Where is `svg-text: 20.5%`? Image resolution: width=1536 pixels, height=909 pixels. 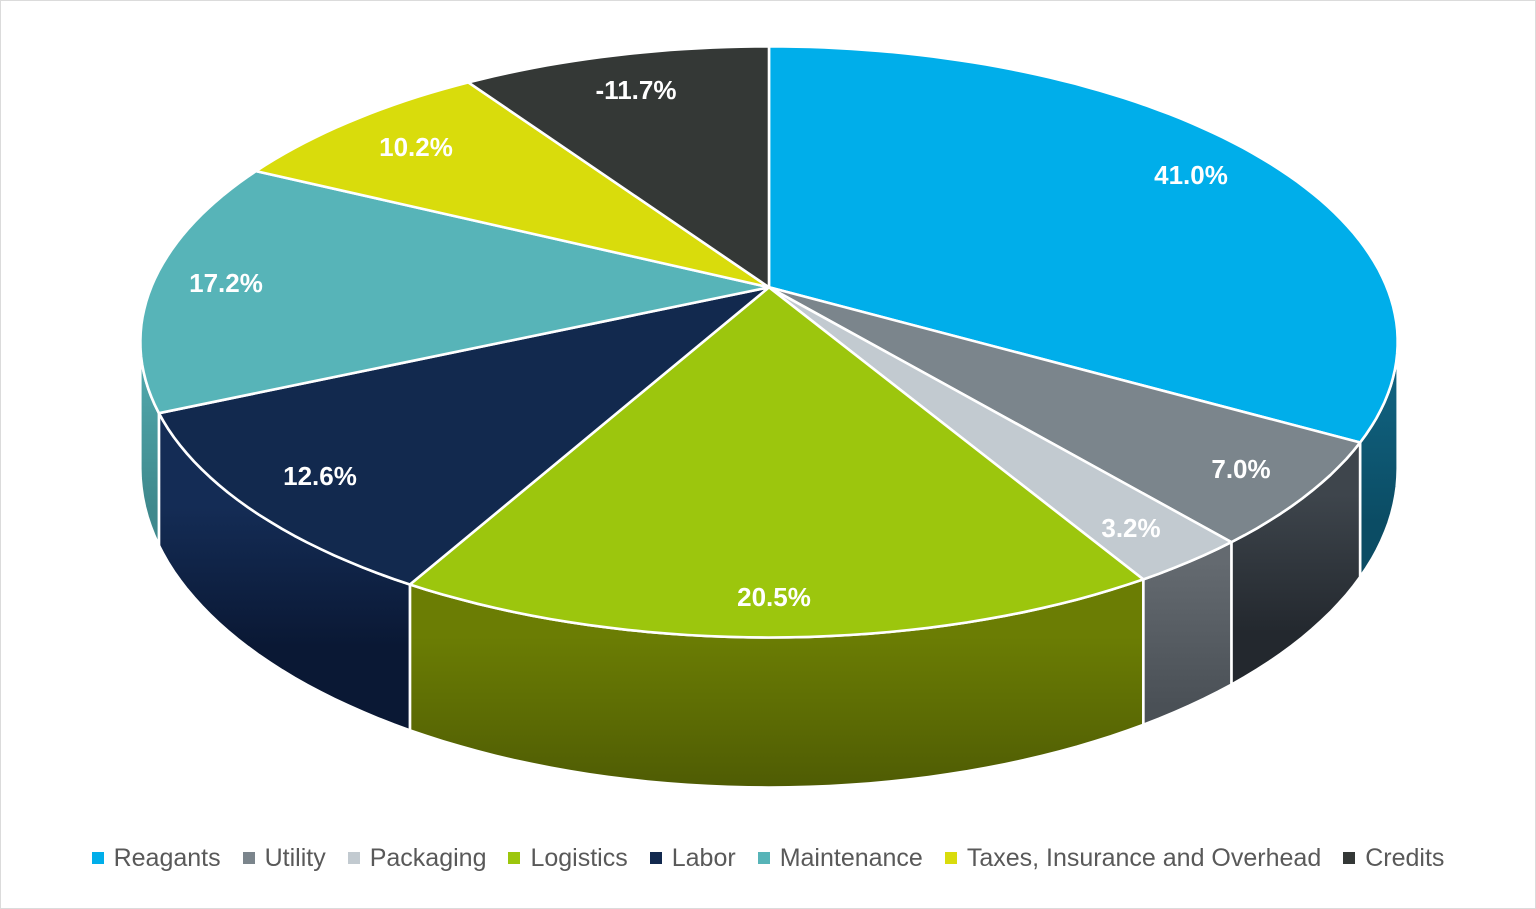 svg-text: 20.5% is located at coordinates (774, 597).